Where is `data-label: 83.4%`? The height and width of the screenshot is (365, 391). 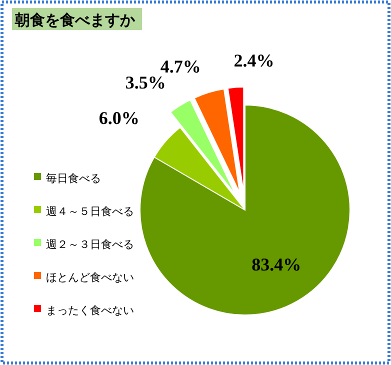
data-label: 83.4% is located at coordinates (277, 264).